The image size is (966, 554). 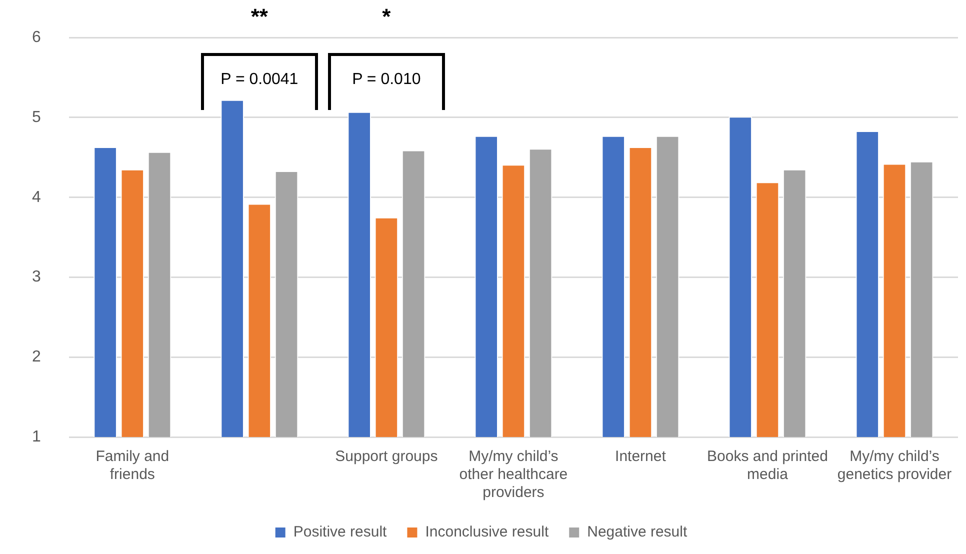 What do you see at coordinates (386, 80) in the screenshot?
I see `annotation: P = 0.010` at bounding box center [386, 80].